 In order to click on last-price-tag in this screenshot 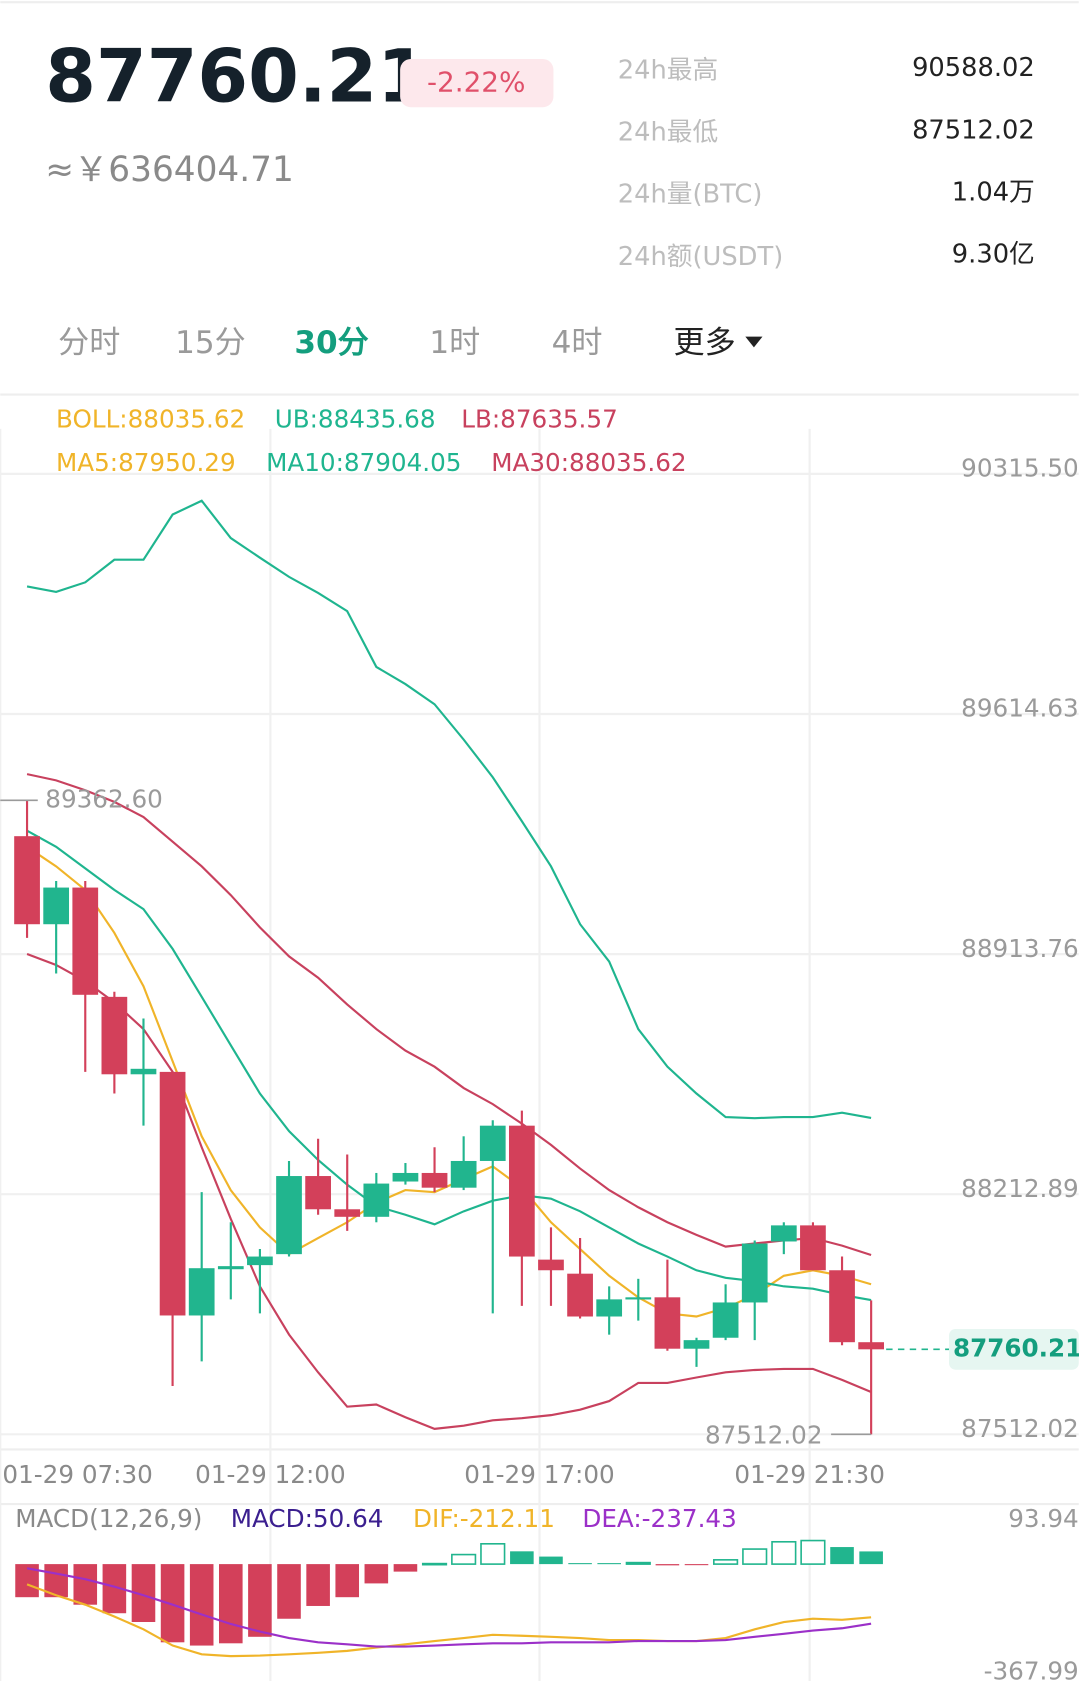, I will do `click(1014, 1349)`.